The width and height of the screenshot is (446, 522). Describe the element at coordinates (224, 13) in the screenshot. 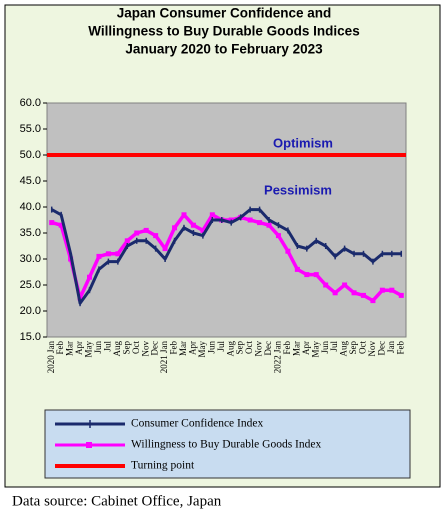

I see `chart-title: Japan Consumer Confidence and` at that location.